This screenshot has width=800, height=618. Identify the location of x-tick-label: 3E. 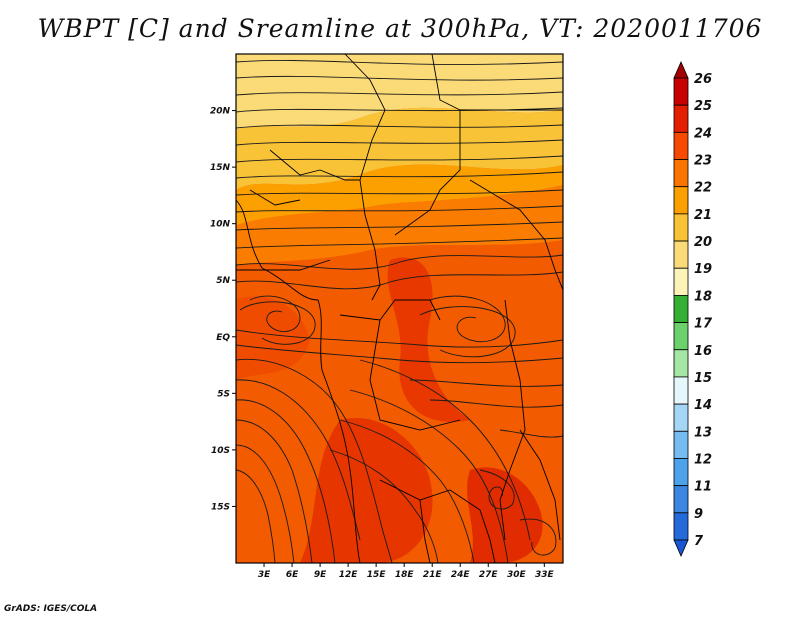
(264, 575).